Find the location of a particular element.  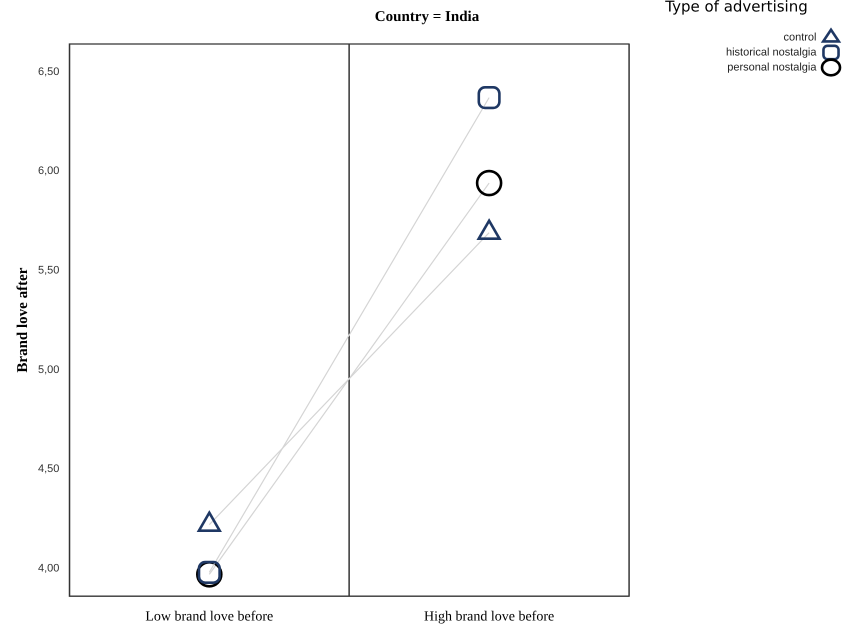

legend-title: Type of advertising is located at coordinates (736, 8).